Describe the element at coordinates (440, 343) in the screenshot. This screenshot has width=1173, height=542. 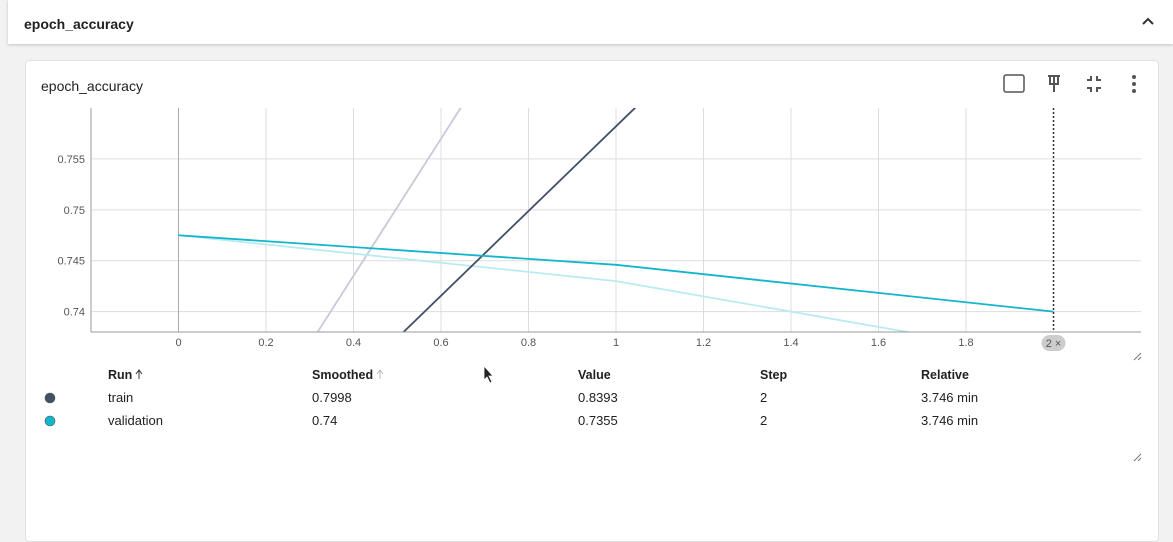
I see `x-tick-label: 0.6` at that location.